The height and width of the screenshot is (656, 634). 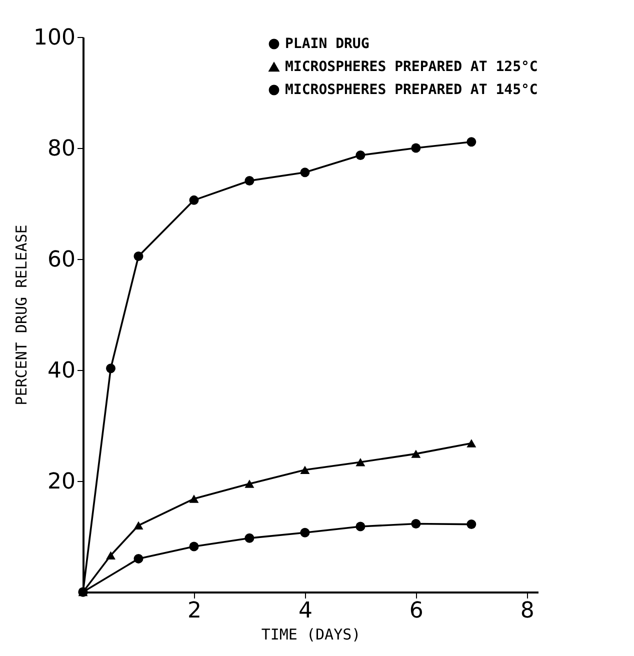 I want to click on y-tick-label: 100, so click(x=55, y=38).